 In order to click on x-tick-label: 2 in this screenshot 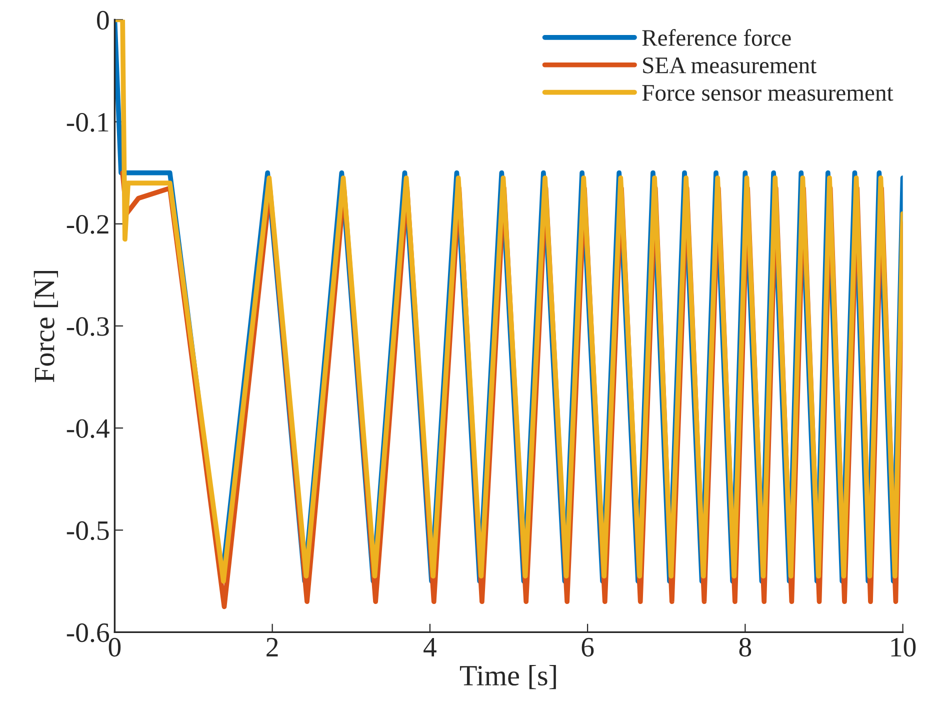, I will do `click(272, 647)`.